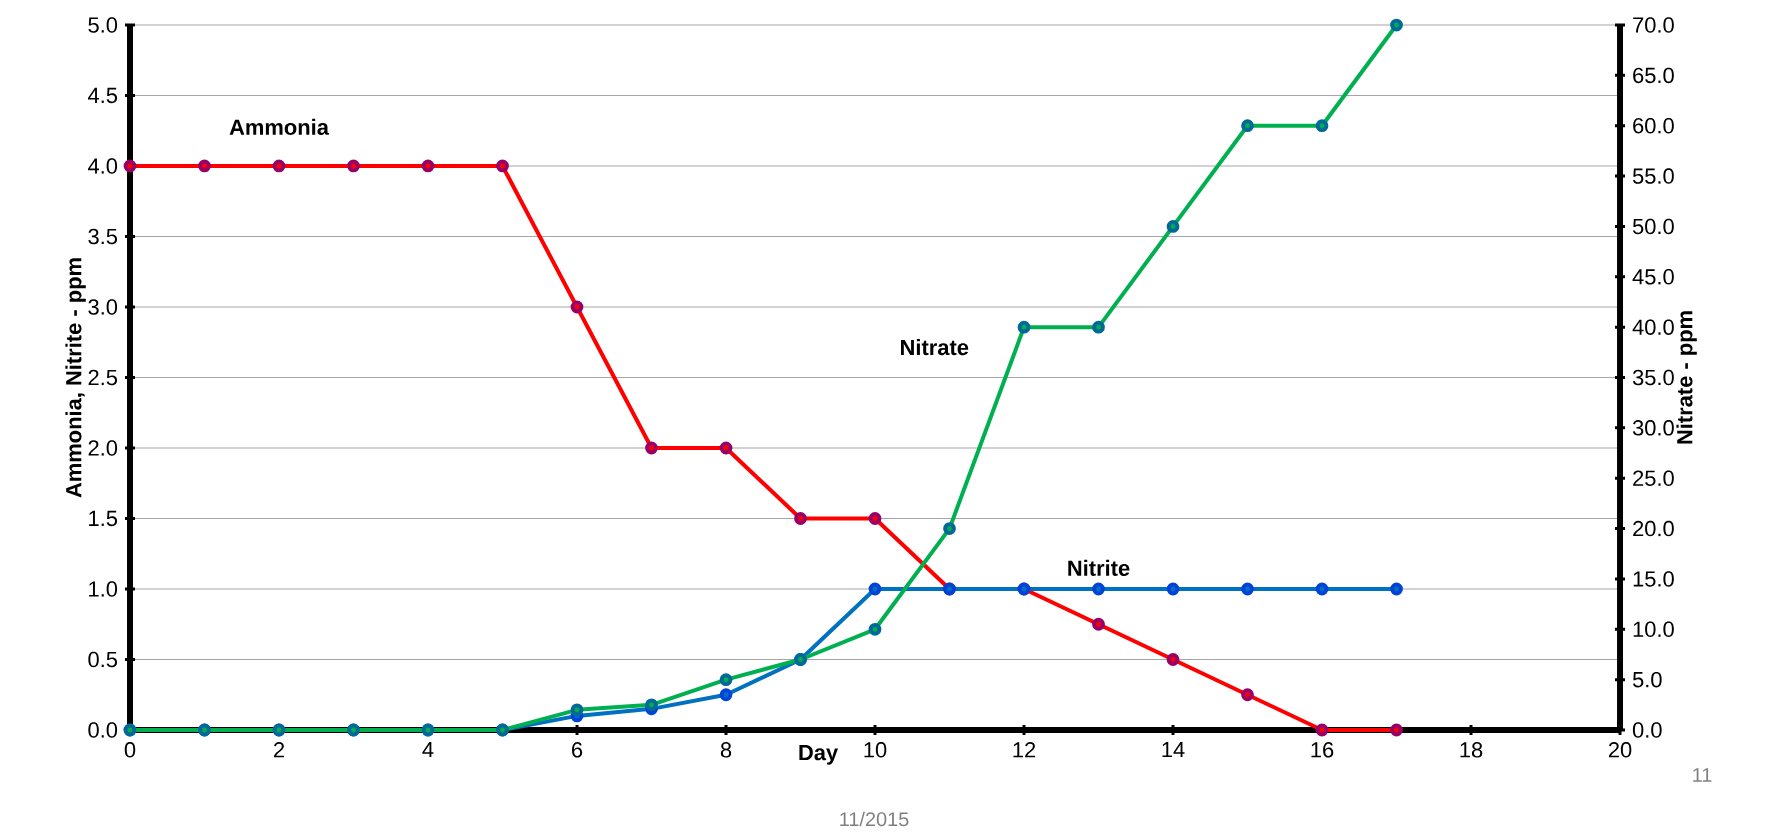 The width and height of the screenshot is (1770, 835). What do you see at coordinates (1322, 750) in the screenshot?
I see `x-tick-label: 16` at bounding box center [1322, 750].